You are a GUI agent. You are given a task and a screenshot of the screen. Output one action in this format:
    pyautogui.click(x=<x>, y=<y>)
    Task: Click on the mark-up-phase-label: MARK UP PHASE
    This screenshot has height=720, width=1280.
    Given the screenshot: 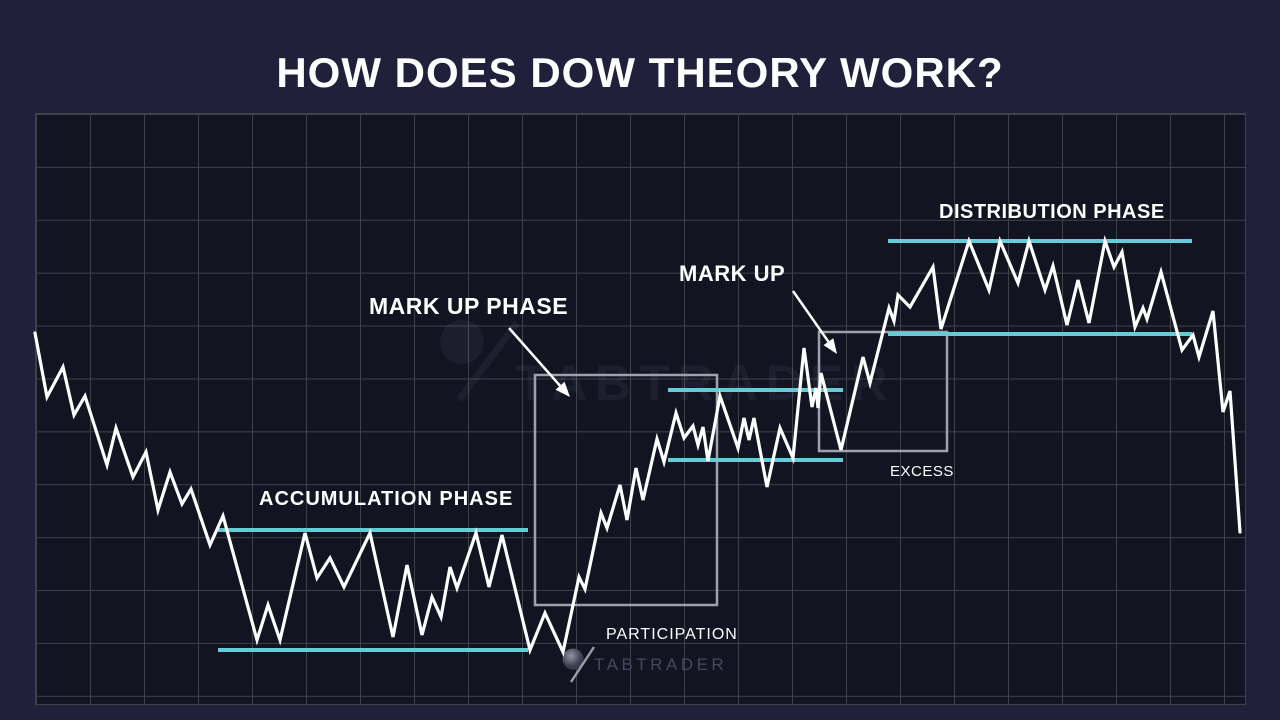 What is the action you would take?
    pyautogui.click(x=469, y=306)
    